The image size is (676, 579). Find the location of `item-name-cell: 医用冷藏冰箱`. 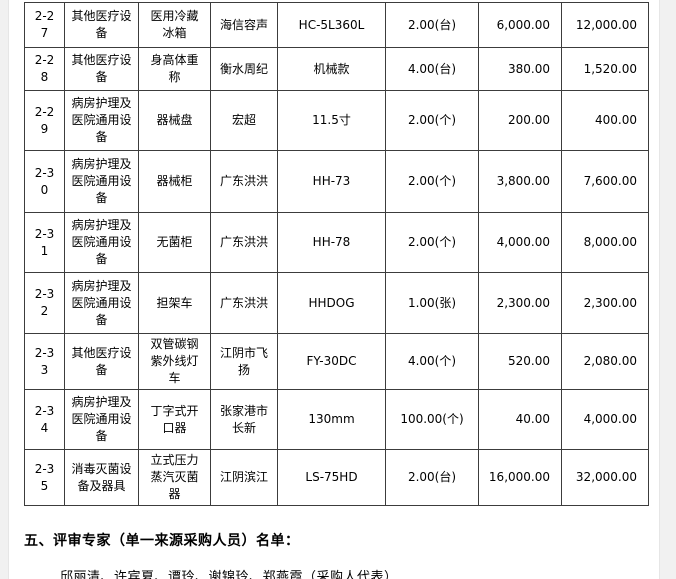

item-name-cell: 医用冷藏冰箱 is located at coordinates (174, 25).